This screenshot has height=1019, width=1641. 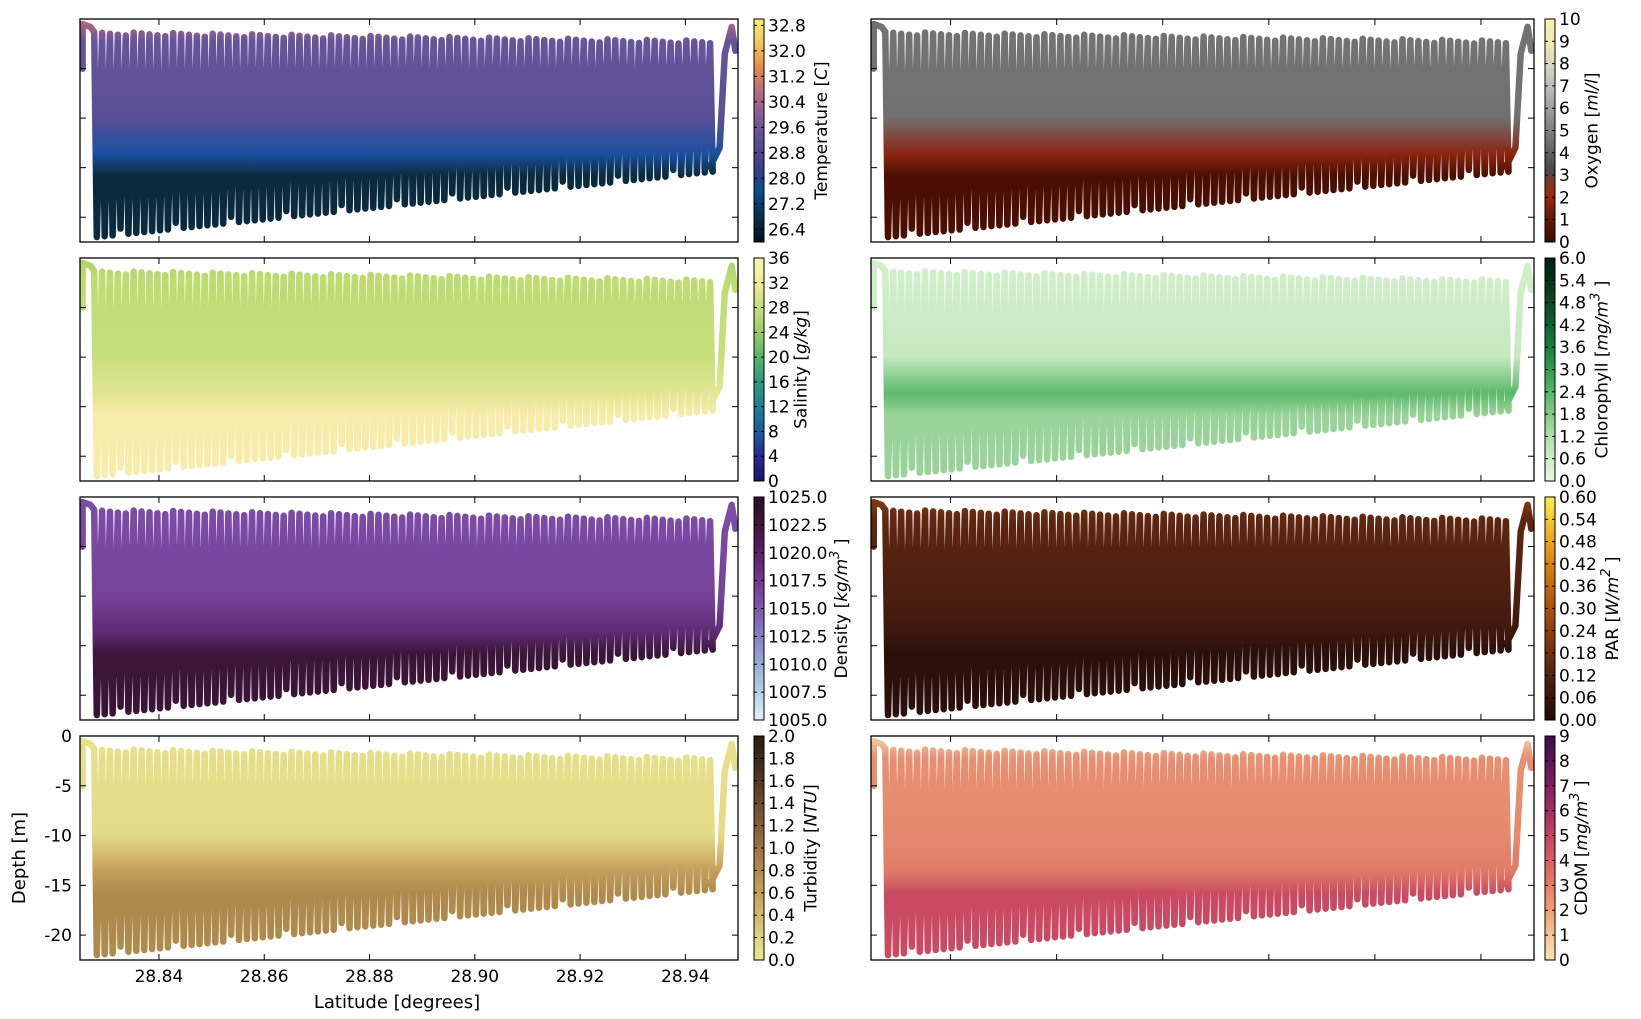 What do you see at coordinates (1578, 543) in the screenshot?
I see `colorbar-tick-label: 0.48` at bounding box center [1578, 543].